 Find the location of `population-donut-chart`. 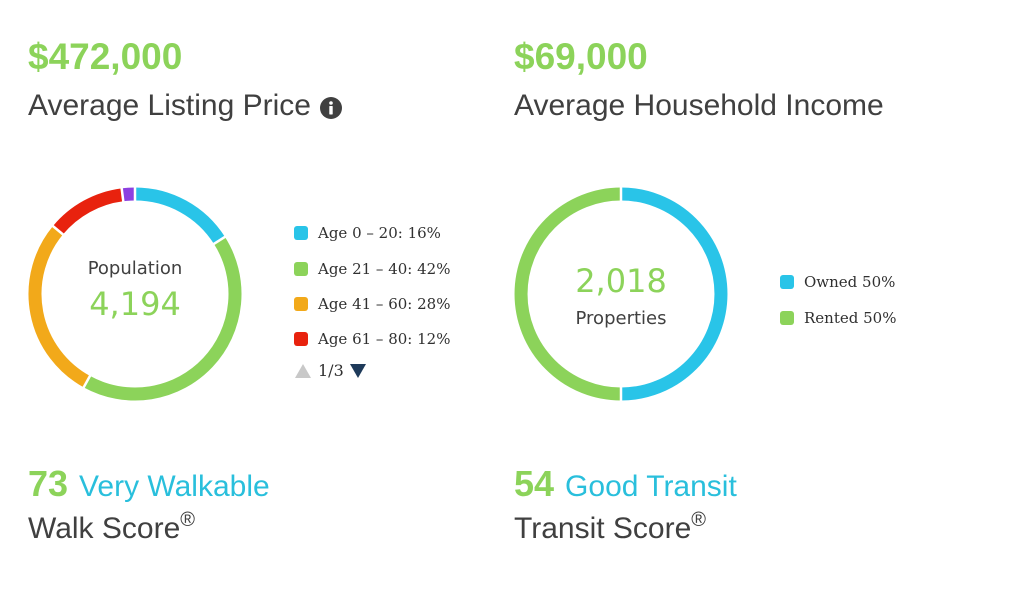

population-donut-chart is located at coordinates (135, 293).